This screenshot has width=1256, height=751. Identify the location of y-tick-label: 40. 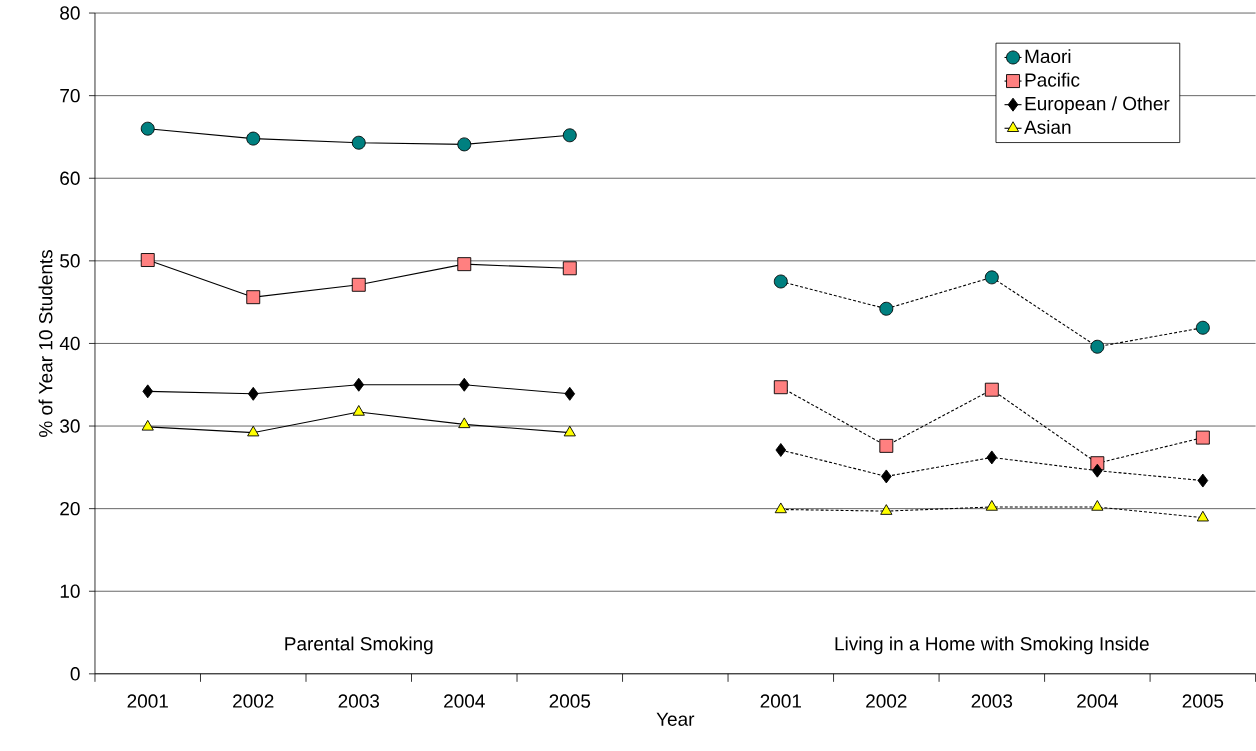
(69, 343).